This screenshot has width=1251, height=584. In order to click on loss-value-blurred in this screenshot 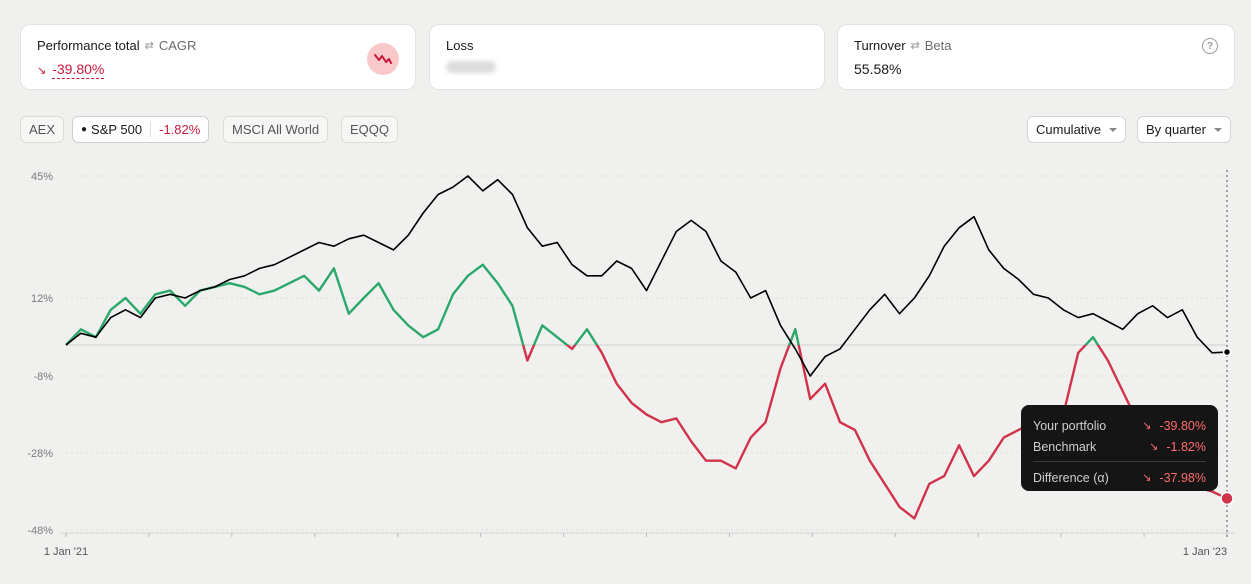, I will do `click(471, 67)`.